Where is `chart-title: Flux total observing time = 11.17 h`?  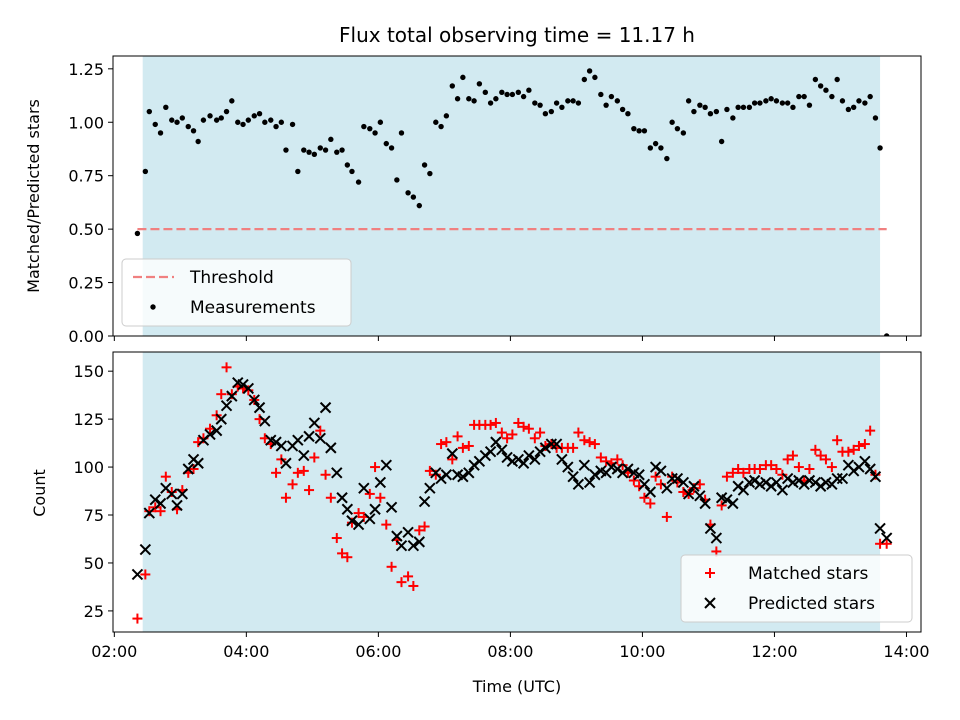
chart-title: Flux total observing time = 11.17 h is located at coordinates (517, 35).